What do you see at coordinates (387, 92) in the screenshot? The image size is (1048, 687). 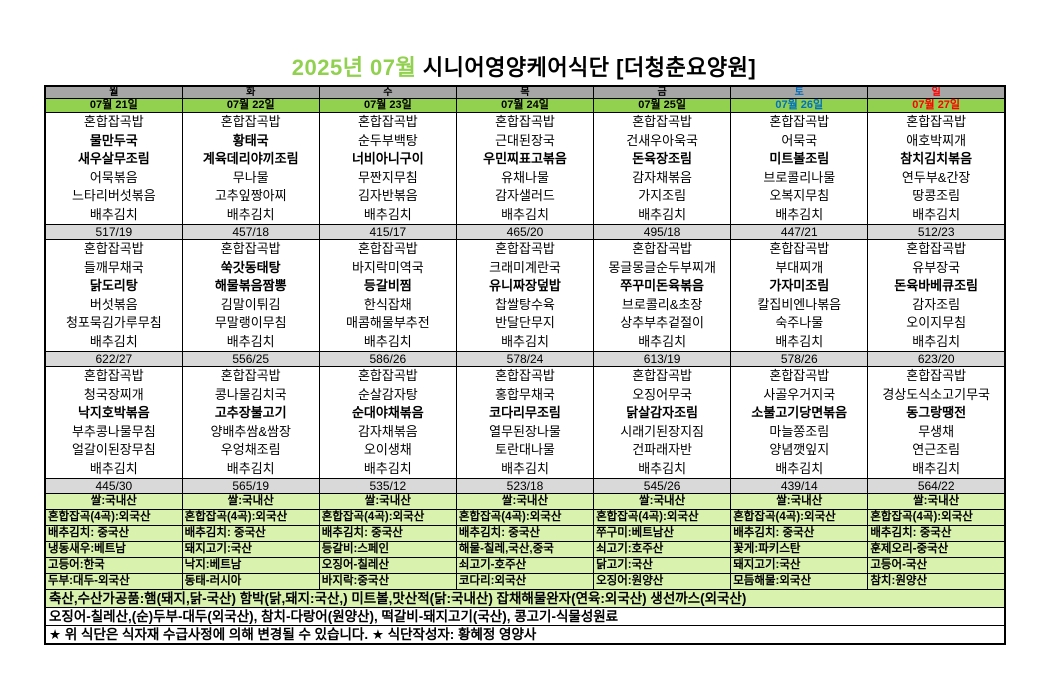 I see `day-name: 수` at bounding box center [387, 92].